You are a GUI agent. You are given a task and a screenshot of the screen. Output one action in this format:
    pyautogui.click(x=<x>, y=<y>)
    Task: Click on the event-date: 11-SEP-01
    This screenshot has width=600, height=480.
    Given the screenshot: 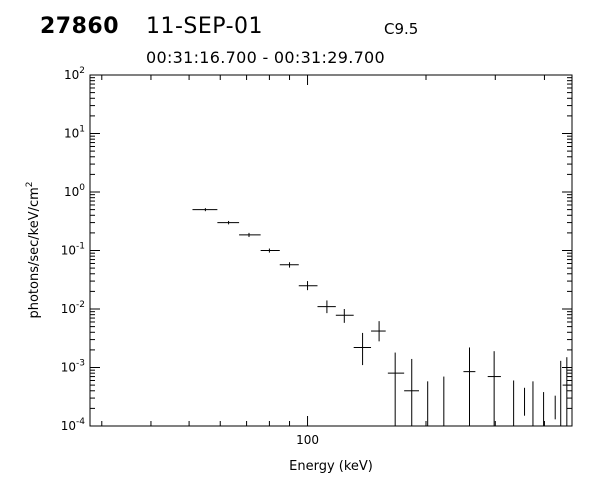 What is the action you would take?
    pyautogui.click(x=205, y=26)
    